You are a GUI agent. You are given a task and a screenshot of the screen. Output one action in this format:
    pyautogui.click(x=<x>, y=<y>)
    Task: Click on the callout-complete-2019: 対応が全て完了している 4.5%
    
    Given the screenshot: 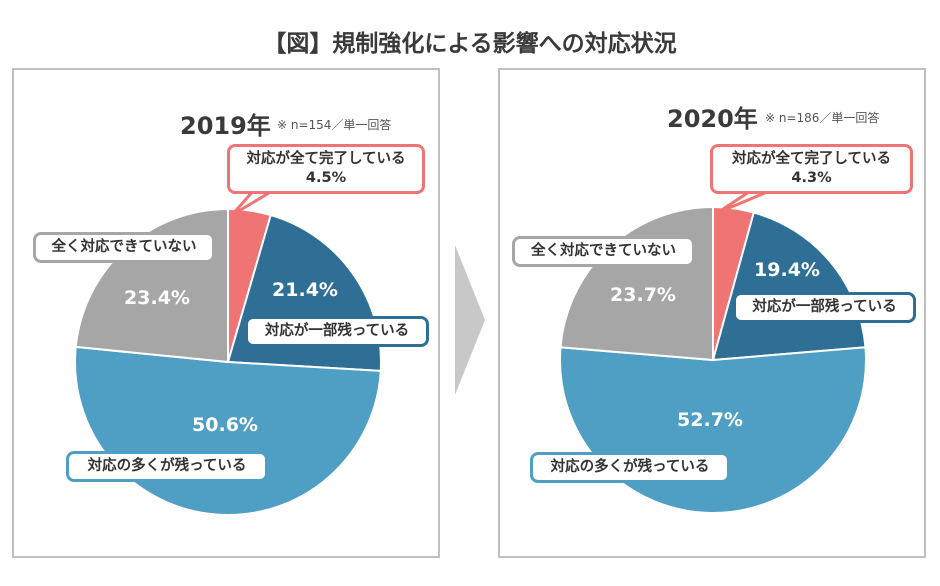 What is the action you would take?
    pyautogui.click(x=326, y=169)
    